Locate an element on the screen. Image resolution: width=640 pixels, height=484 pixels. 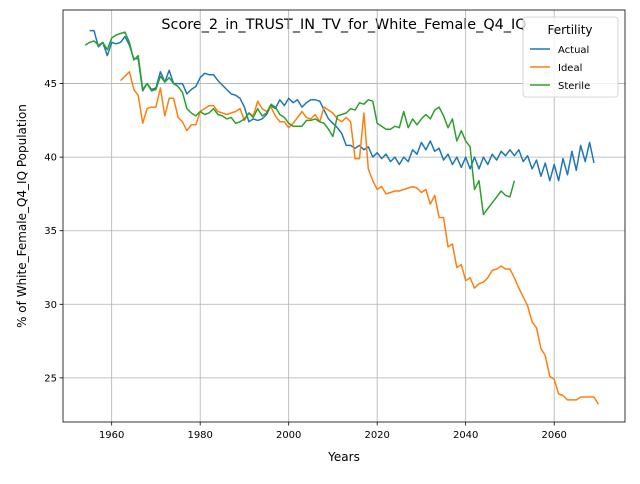
legend: Fertility Actual Ideal Sterile is located at coordinates (570, 57).